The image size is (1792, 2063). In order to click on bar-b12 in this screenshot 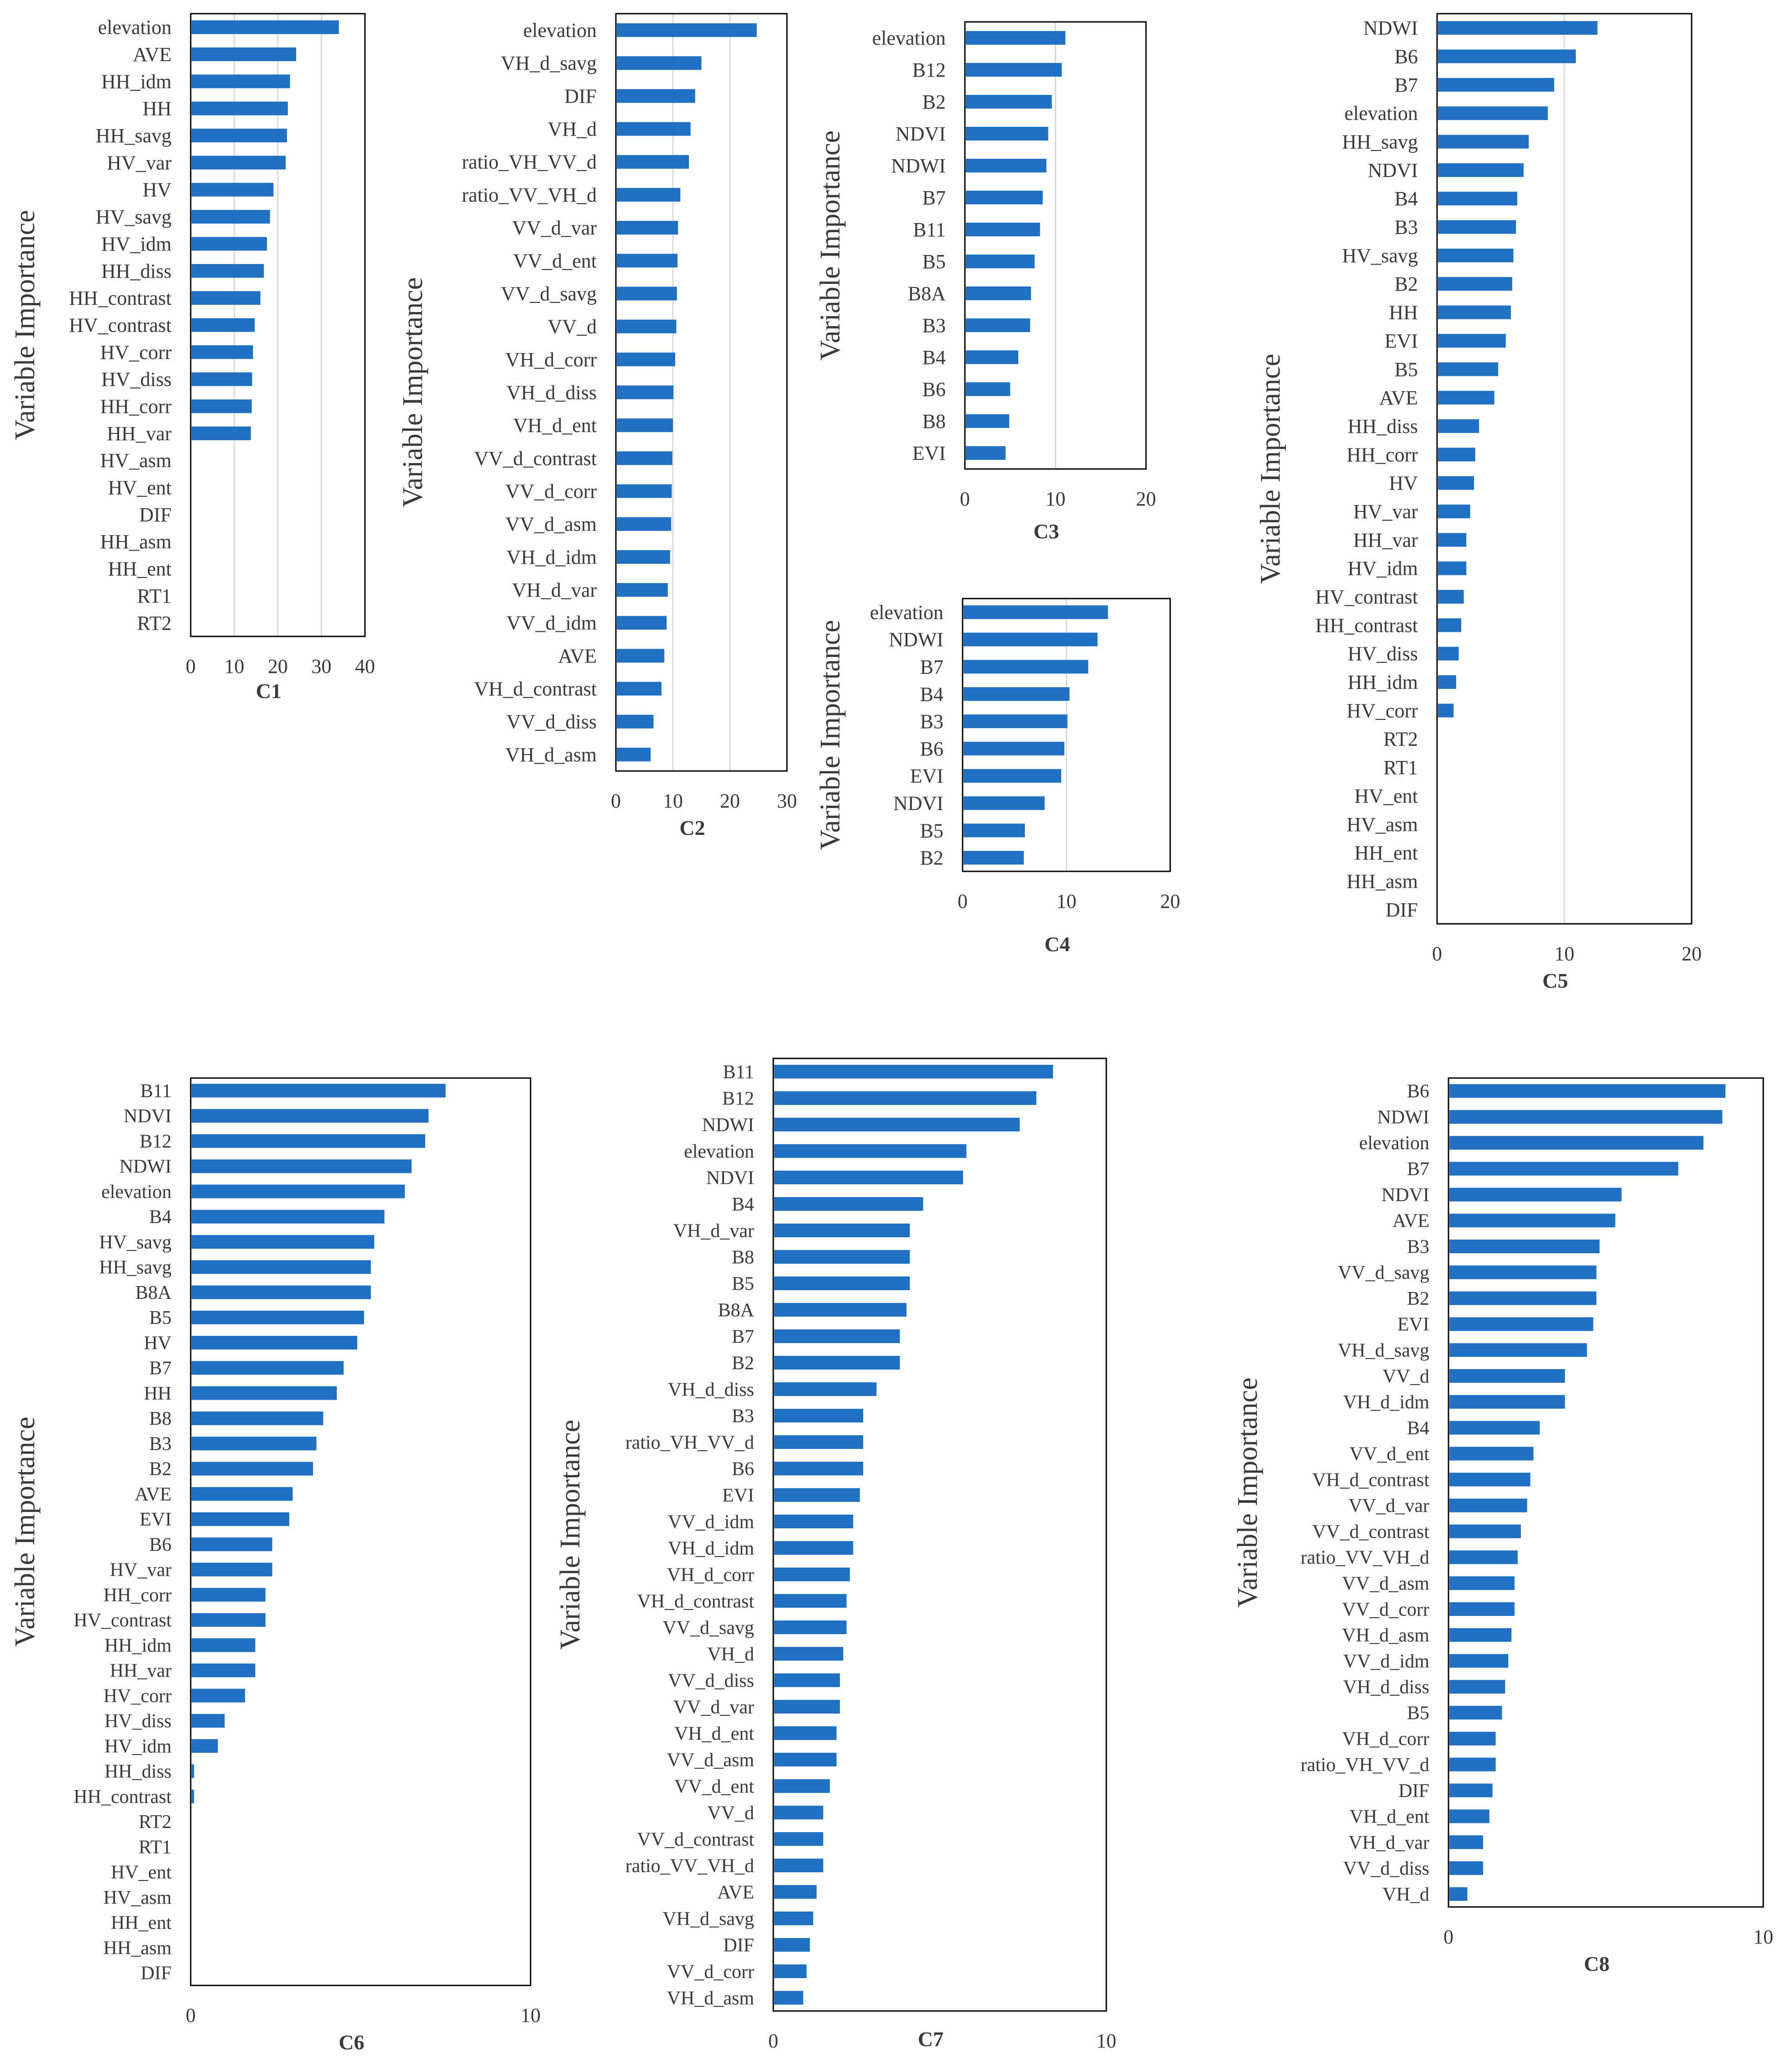, I will do `click(1014, 70)`.